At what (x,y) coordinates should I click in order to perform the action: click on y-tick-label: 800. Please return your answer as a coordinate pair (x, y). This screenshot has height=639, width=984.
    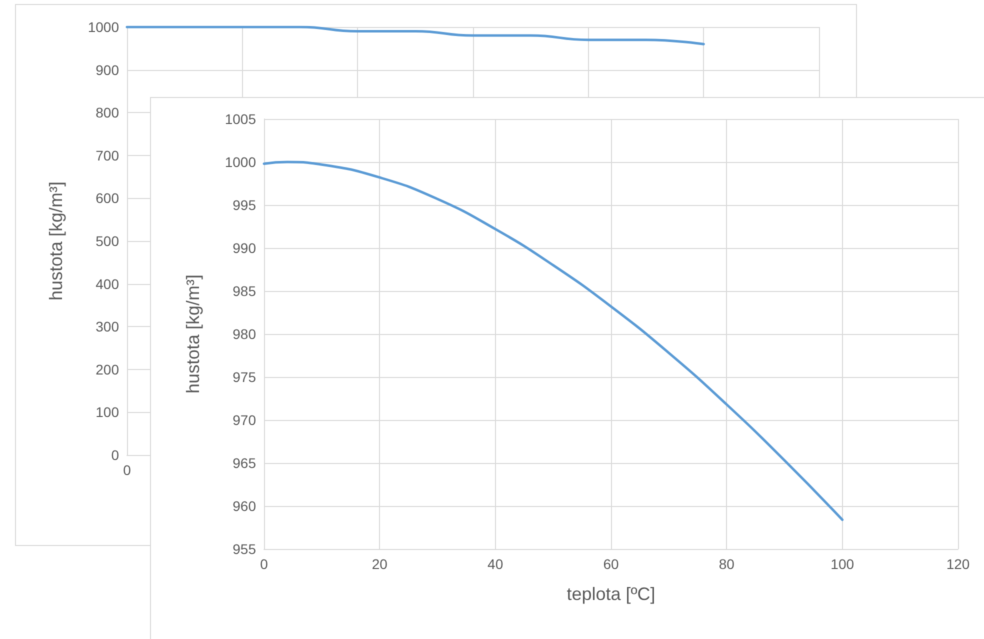
    Looking at the image, I should click on (108, 112).